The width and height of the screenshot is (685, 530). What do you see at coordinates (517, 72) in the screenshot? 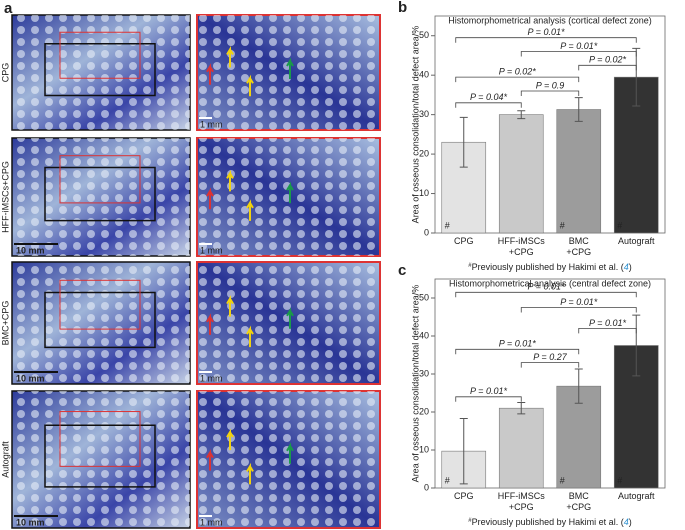
I see `p-value: P = 0.02*` at bounding box center [517, 72].